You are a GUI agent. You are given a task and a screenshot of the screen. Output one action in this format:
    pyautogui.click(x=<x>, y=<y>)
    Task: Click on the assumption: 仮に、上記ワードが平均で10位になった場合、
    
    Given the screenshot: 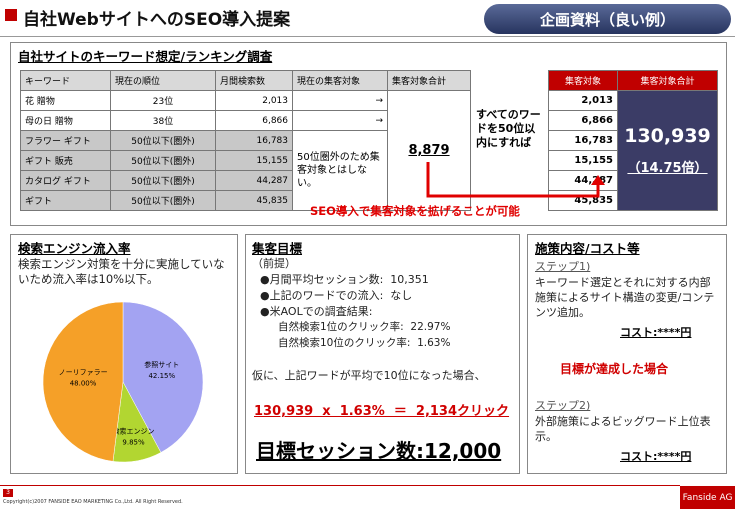 What is the action you would take?
    pyautogui.click(x=369, y=375)
    